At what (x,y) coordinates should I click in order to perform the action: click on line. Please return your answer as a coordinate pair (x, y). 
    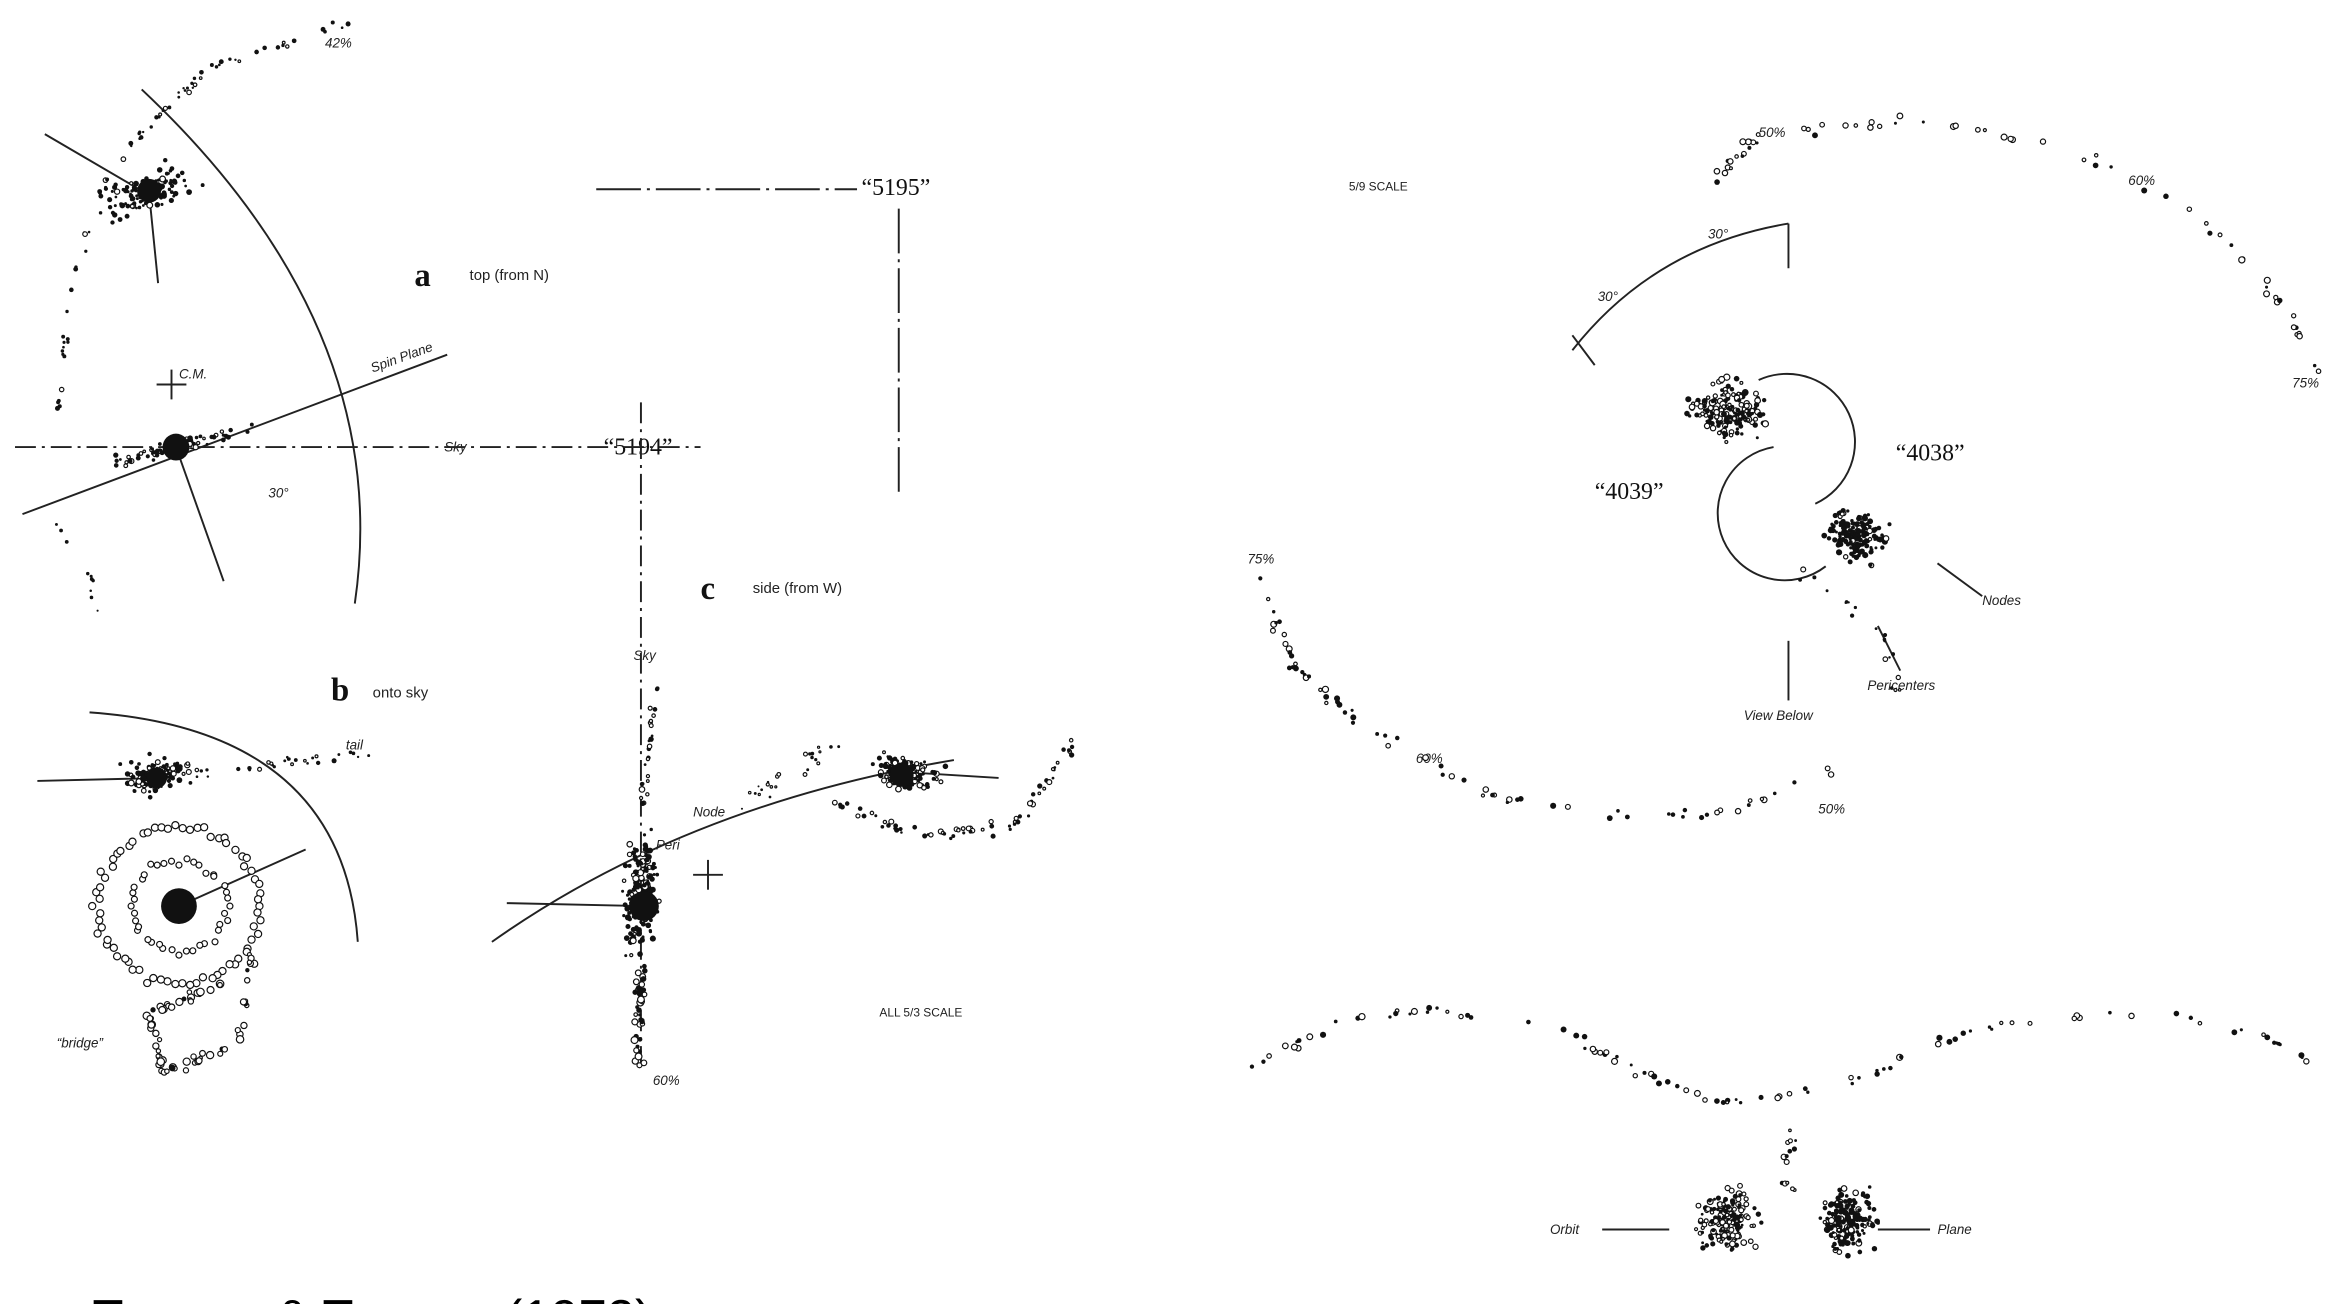
    Looking at the image, I should click on (200, 514).